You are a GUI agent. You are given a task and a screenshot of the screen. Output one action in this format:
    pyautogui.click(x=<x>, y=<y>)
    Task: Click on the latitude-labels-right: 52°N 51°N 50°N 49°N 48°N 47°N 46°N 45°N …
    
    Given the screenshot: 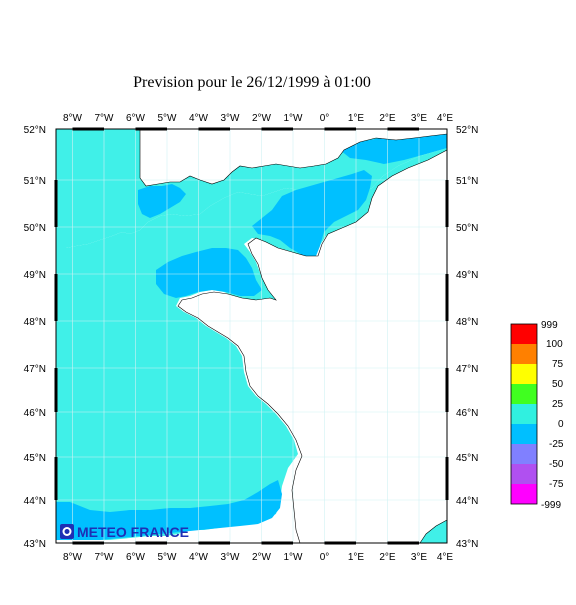 What is the action you would take?
    pyautogui.click(x=467, y=337)
    